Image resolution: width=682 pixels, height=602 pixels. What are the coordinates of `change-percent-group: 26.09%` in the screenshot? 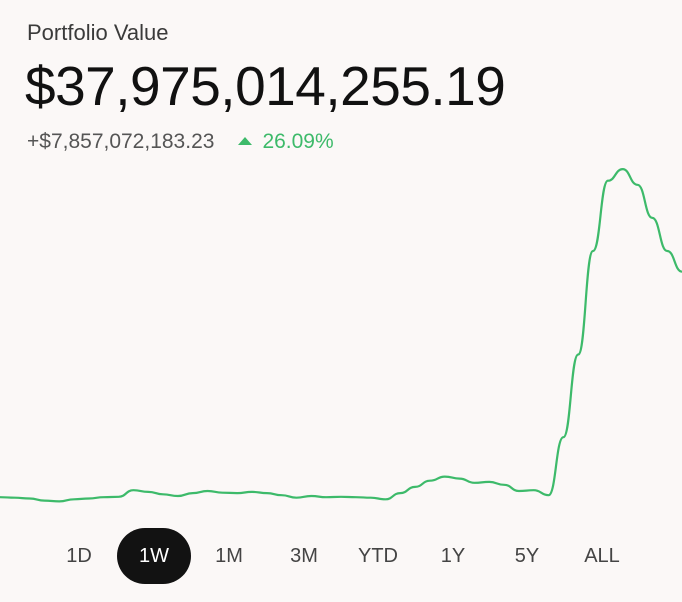 It's located at (286, 142).